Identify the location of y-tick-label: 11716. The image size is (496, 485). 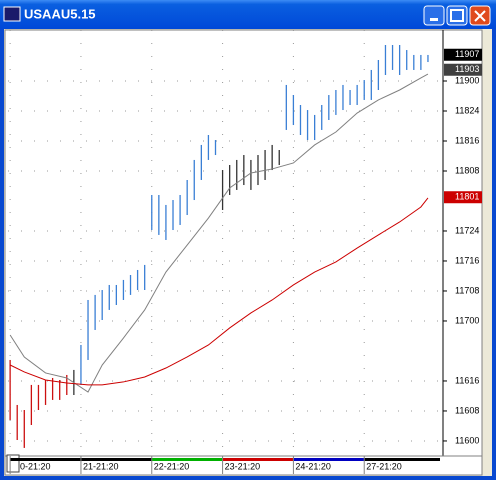
(467, 260).